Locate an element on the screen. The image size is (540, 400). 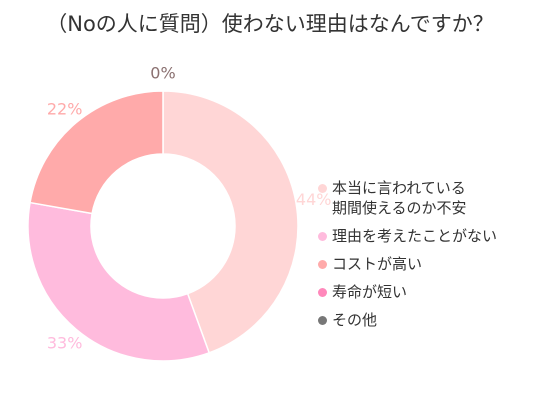
legend-item-2: 理由を考えたことがない is located at coordinates (429, 236).